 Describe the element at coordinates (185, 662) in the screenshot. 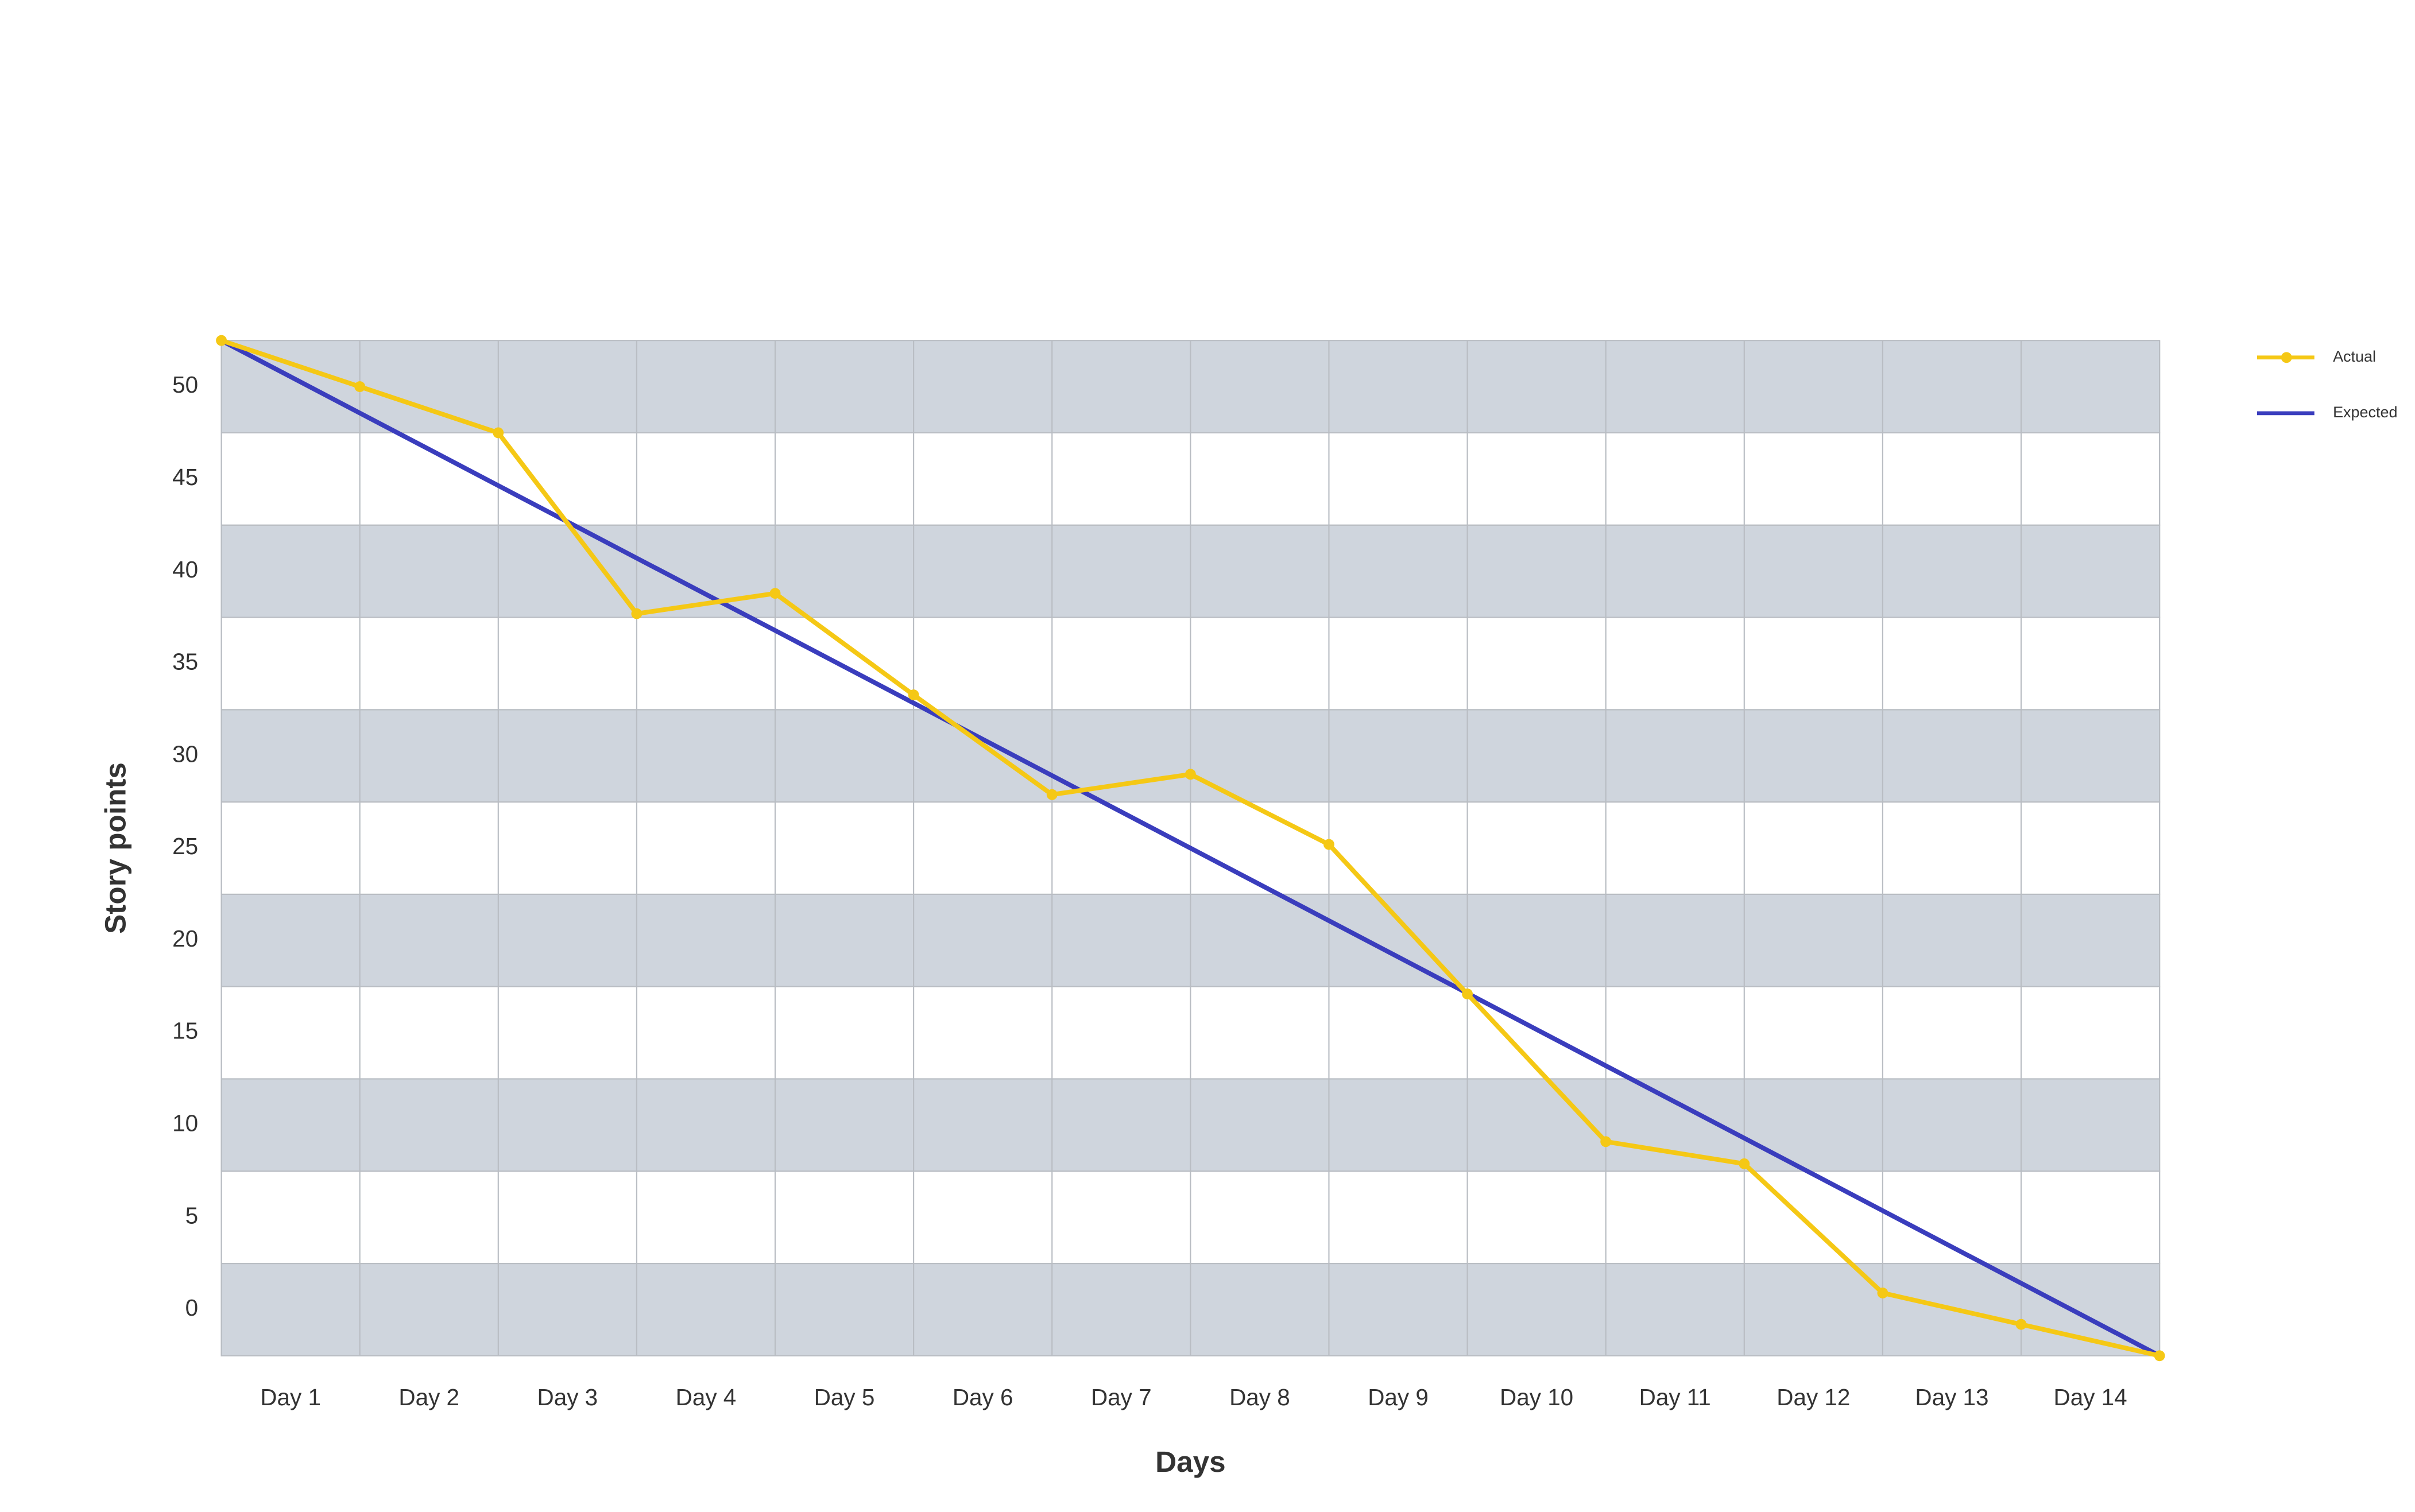

I see `y-tick-label: 35` at that location.